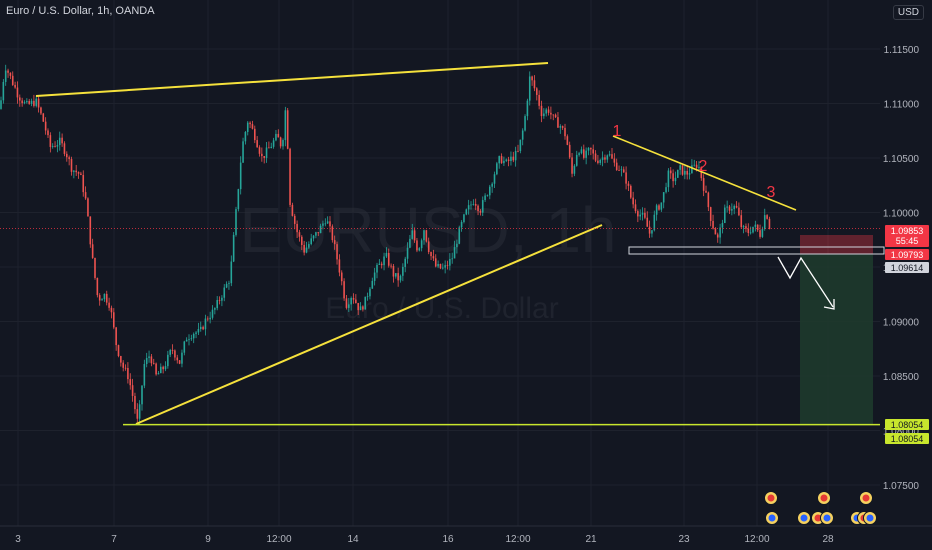 The height and width of the screenshot is (550, 932). I want to click on wave-trendline, so click(704, 173).